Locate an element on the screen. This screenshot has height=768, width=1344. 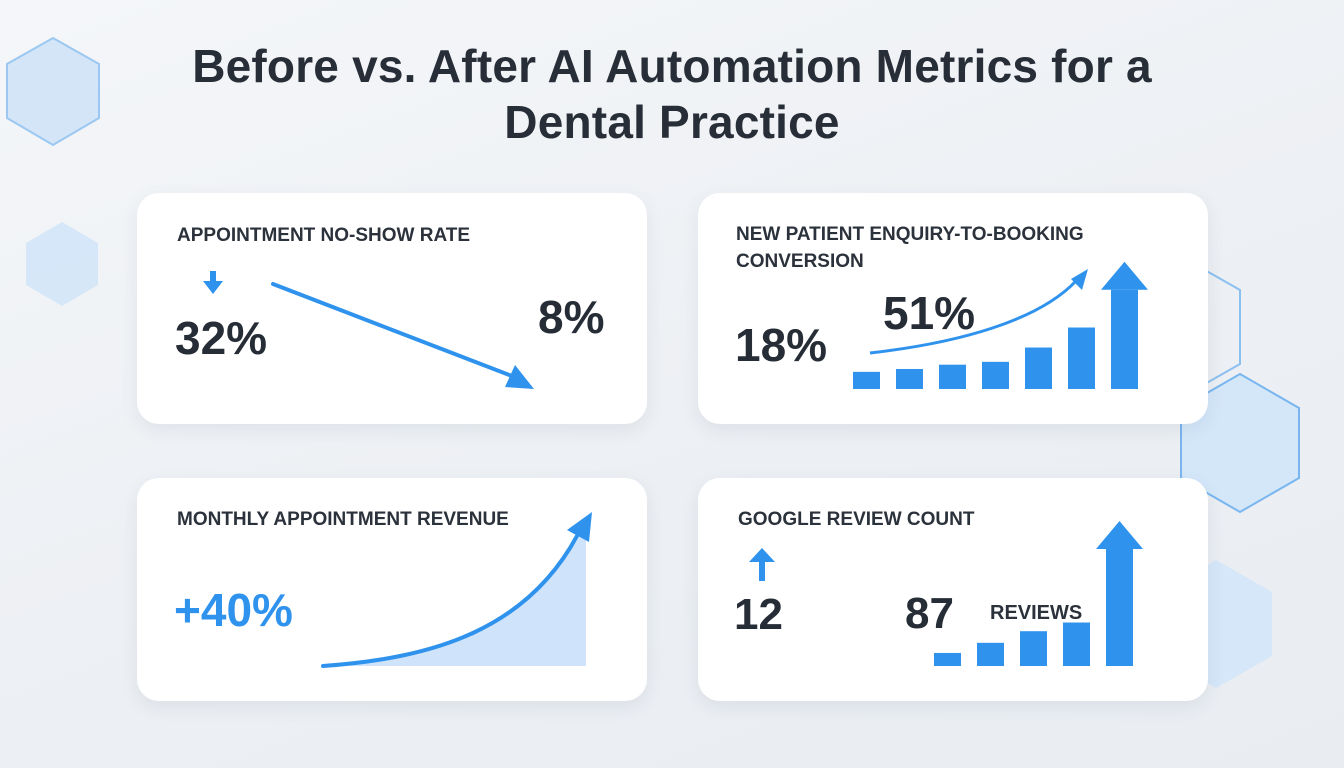
trend-arrow is located at coordinates (973, 317).